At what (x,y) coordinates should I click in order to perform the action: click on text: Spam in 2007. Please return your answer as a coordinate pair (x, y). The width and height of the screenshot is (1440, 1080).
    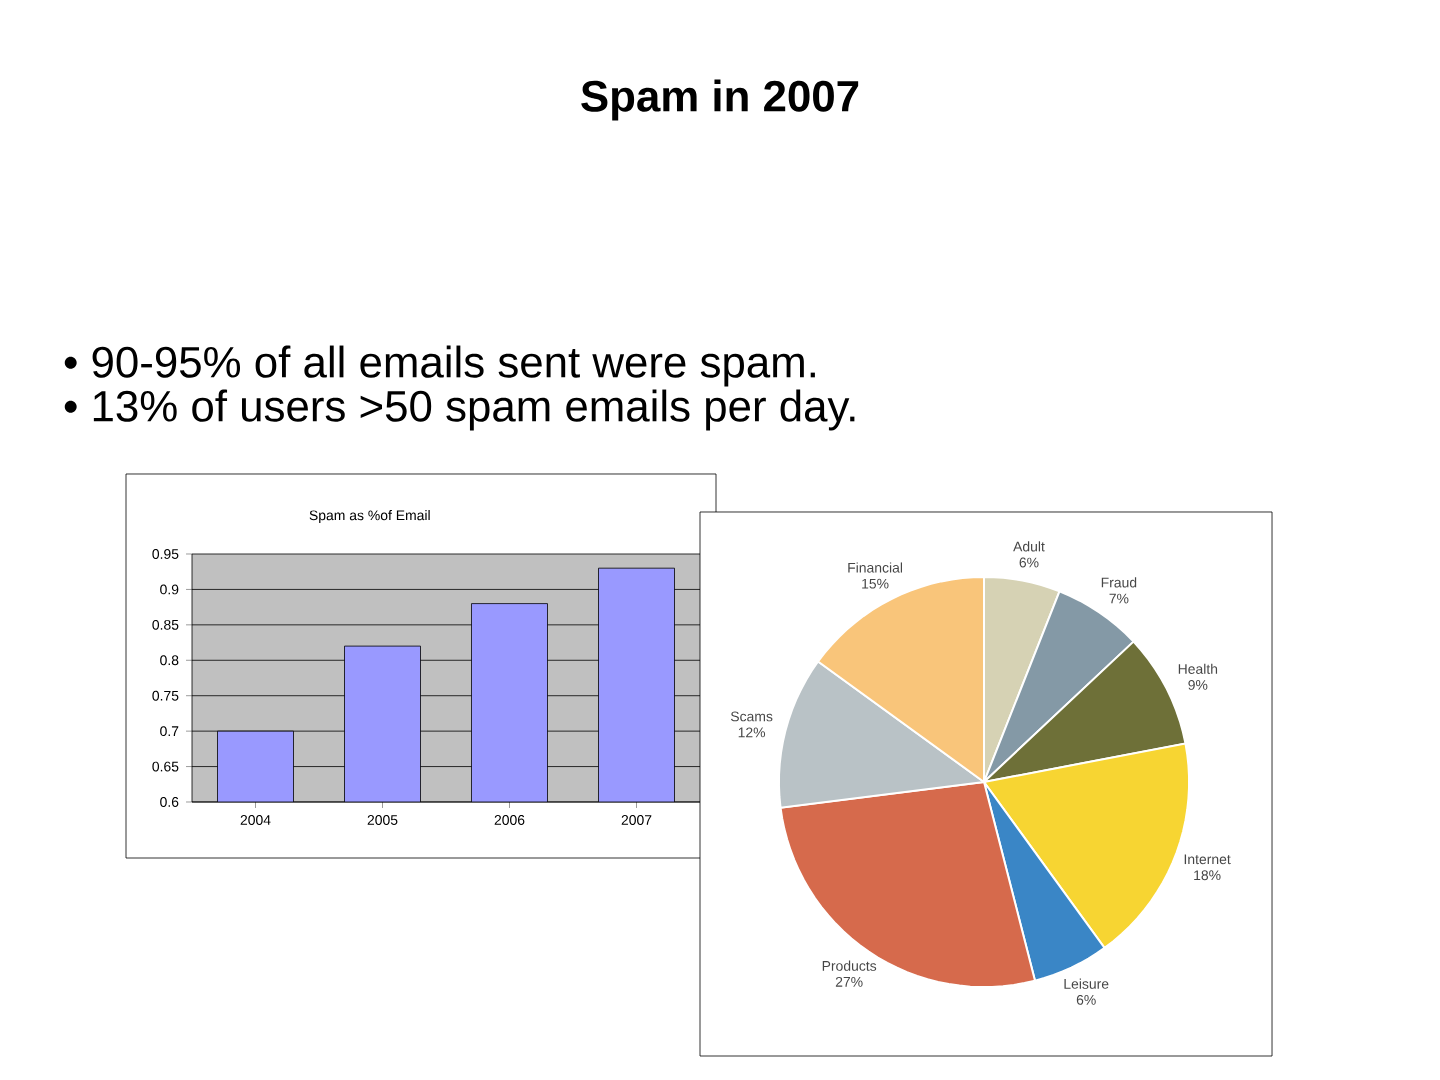
    Looking at the image, I should click on (720, 100).